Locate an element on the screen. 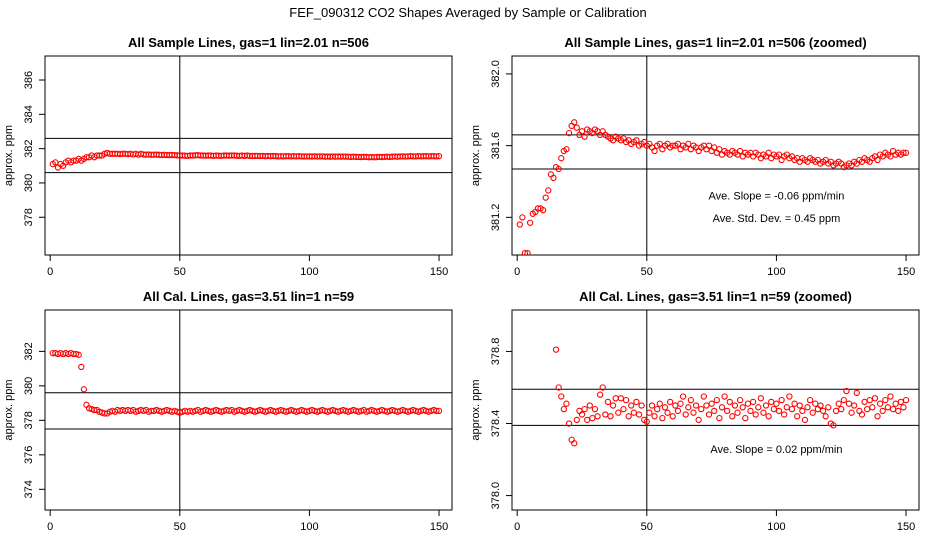  x-tick-label: 150 is located at coordinates (439, 527).